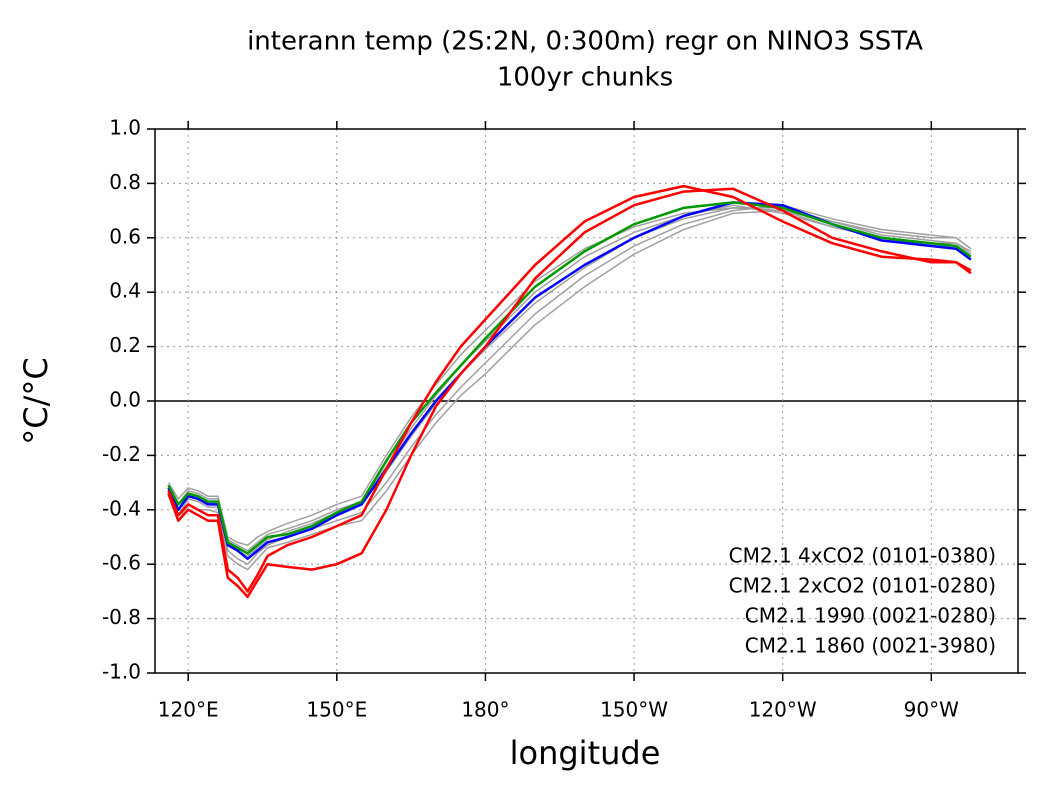  What do you see at coordinates (931, 710) in the screenshot?
I see `x-tick-label: 90°W` at bounding box center [931, 710].